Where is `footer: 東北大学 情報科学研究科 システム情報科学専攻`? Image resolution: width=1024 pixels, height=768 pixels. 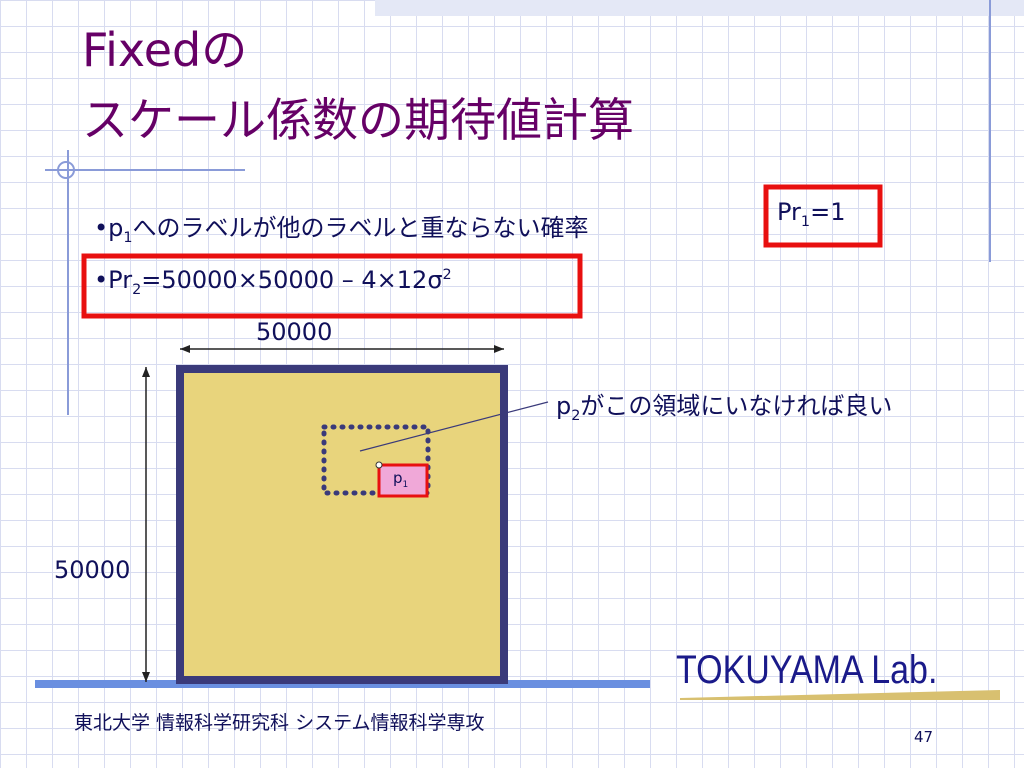 footer: 東北大学 情報科学研究科 システム情報科学専攻 is located at coordinates (279, 723).